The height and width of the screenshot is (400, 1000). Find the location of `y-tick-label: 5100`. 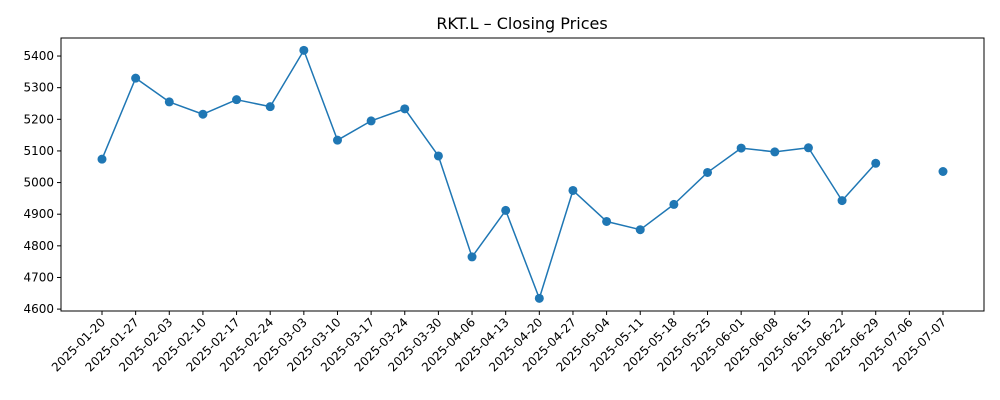

y-tick-label: 5100 is located at coordinates (38, 151).